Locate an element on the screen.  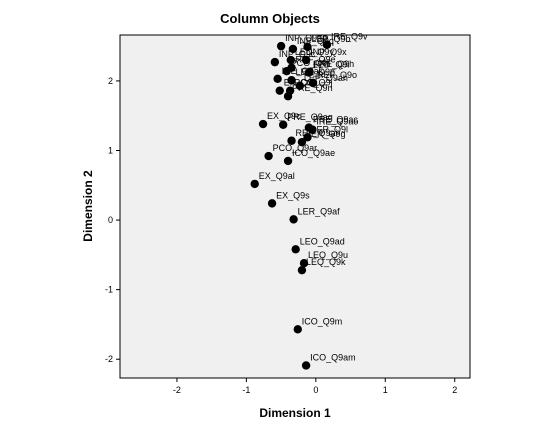
point-label: LER_Q9l is located at coordinates (330, 129).